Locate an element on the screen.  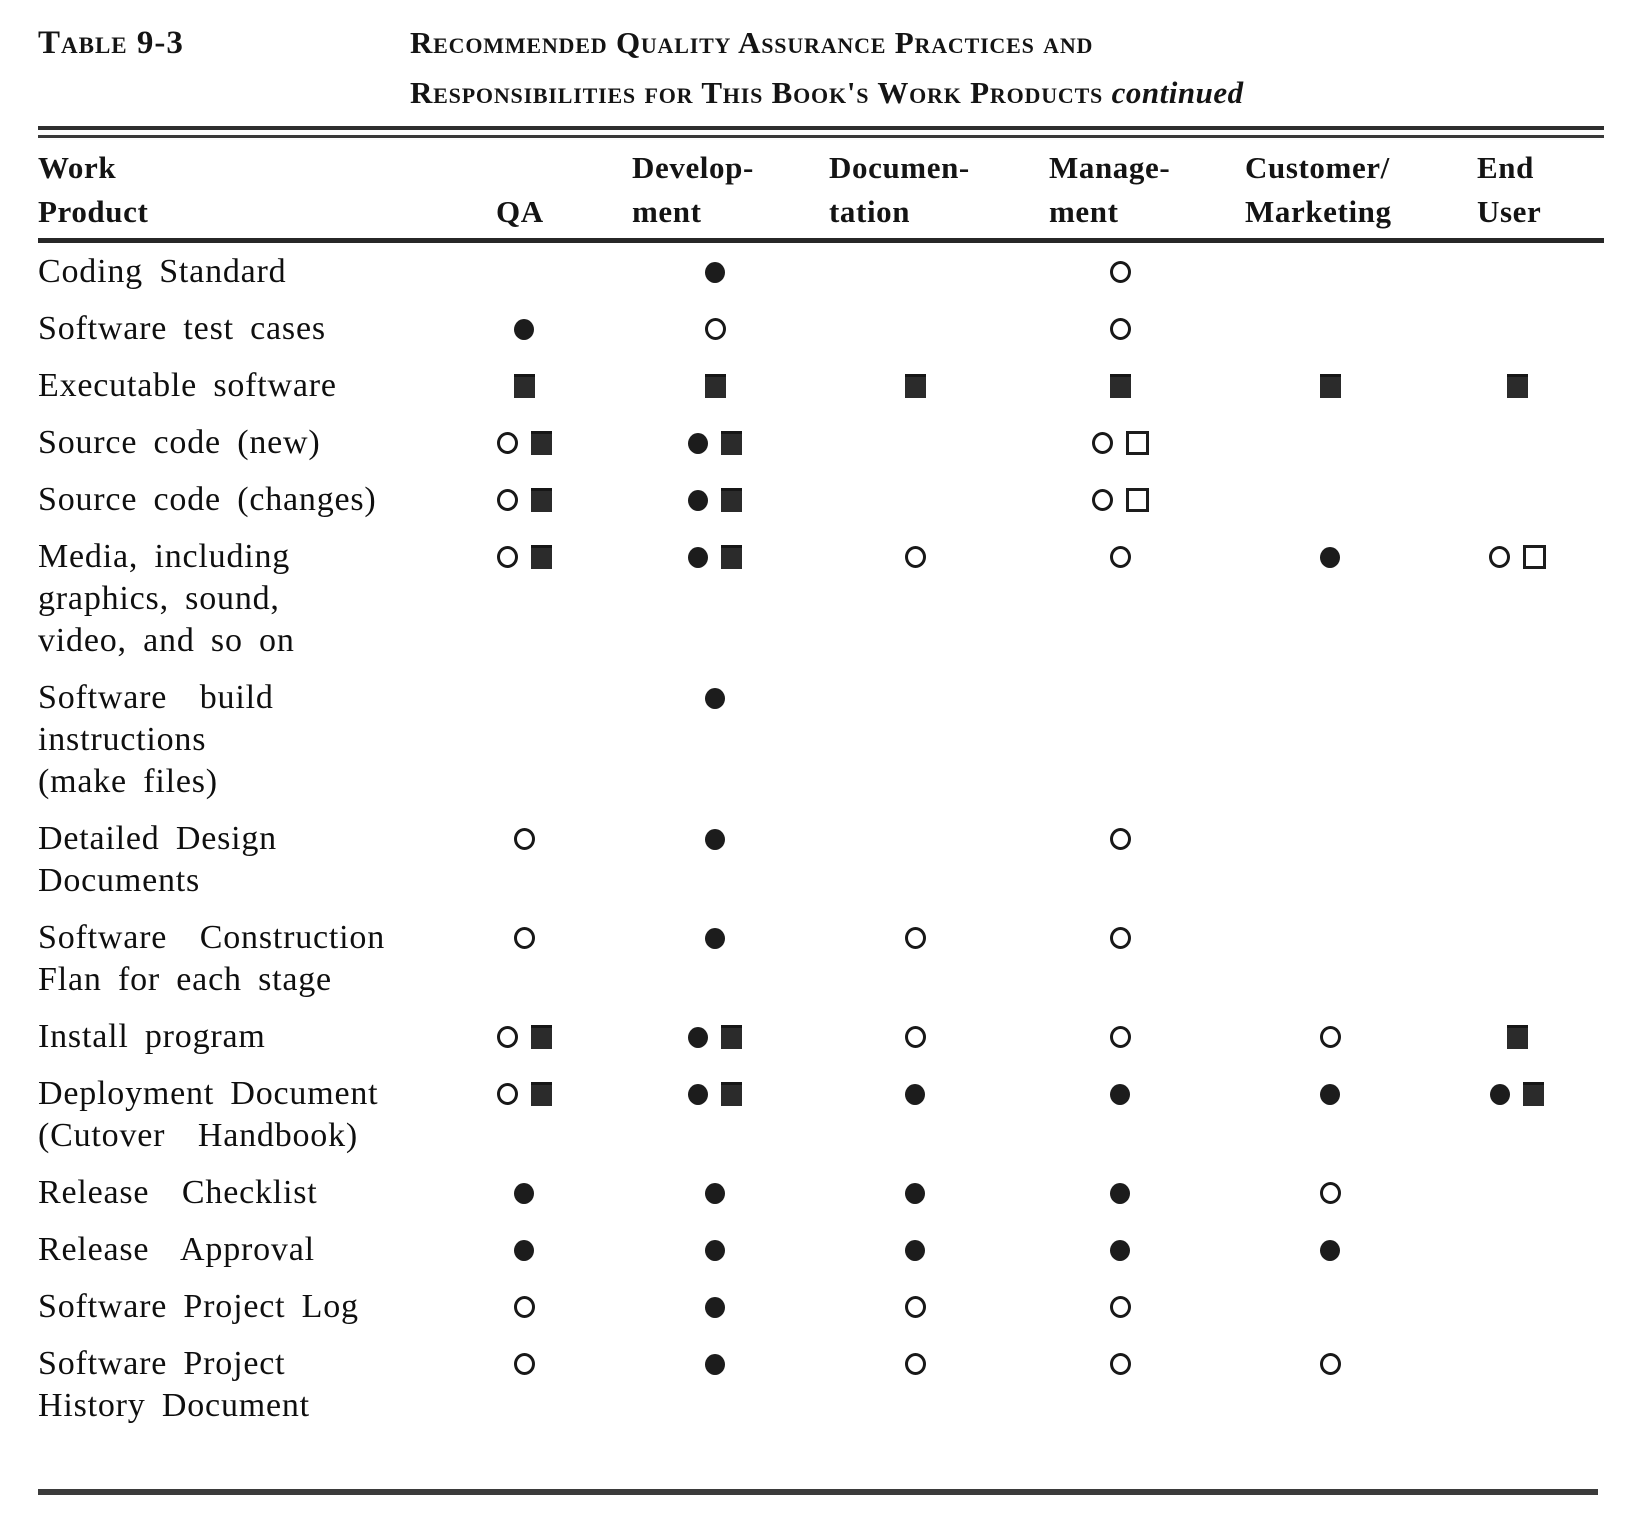
column-header-line: Manage- is located at coordinates (1110, 167).